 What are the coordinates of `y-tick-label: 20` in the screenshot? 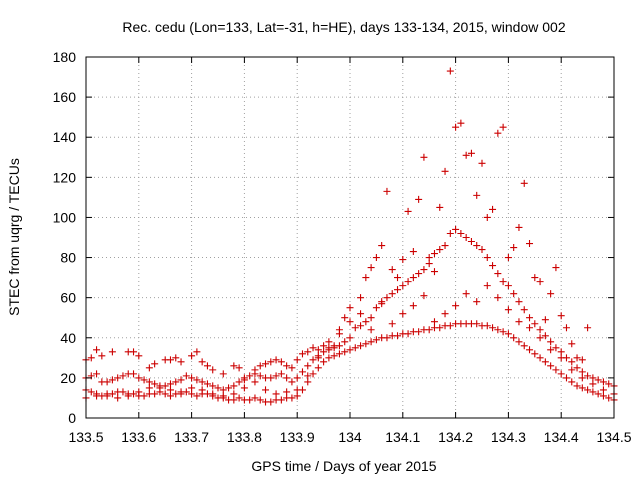 It's located at (68, 378).